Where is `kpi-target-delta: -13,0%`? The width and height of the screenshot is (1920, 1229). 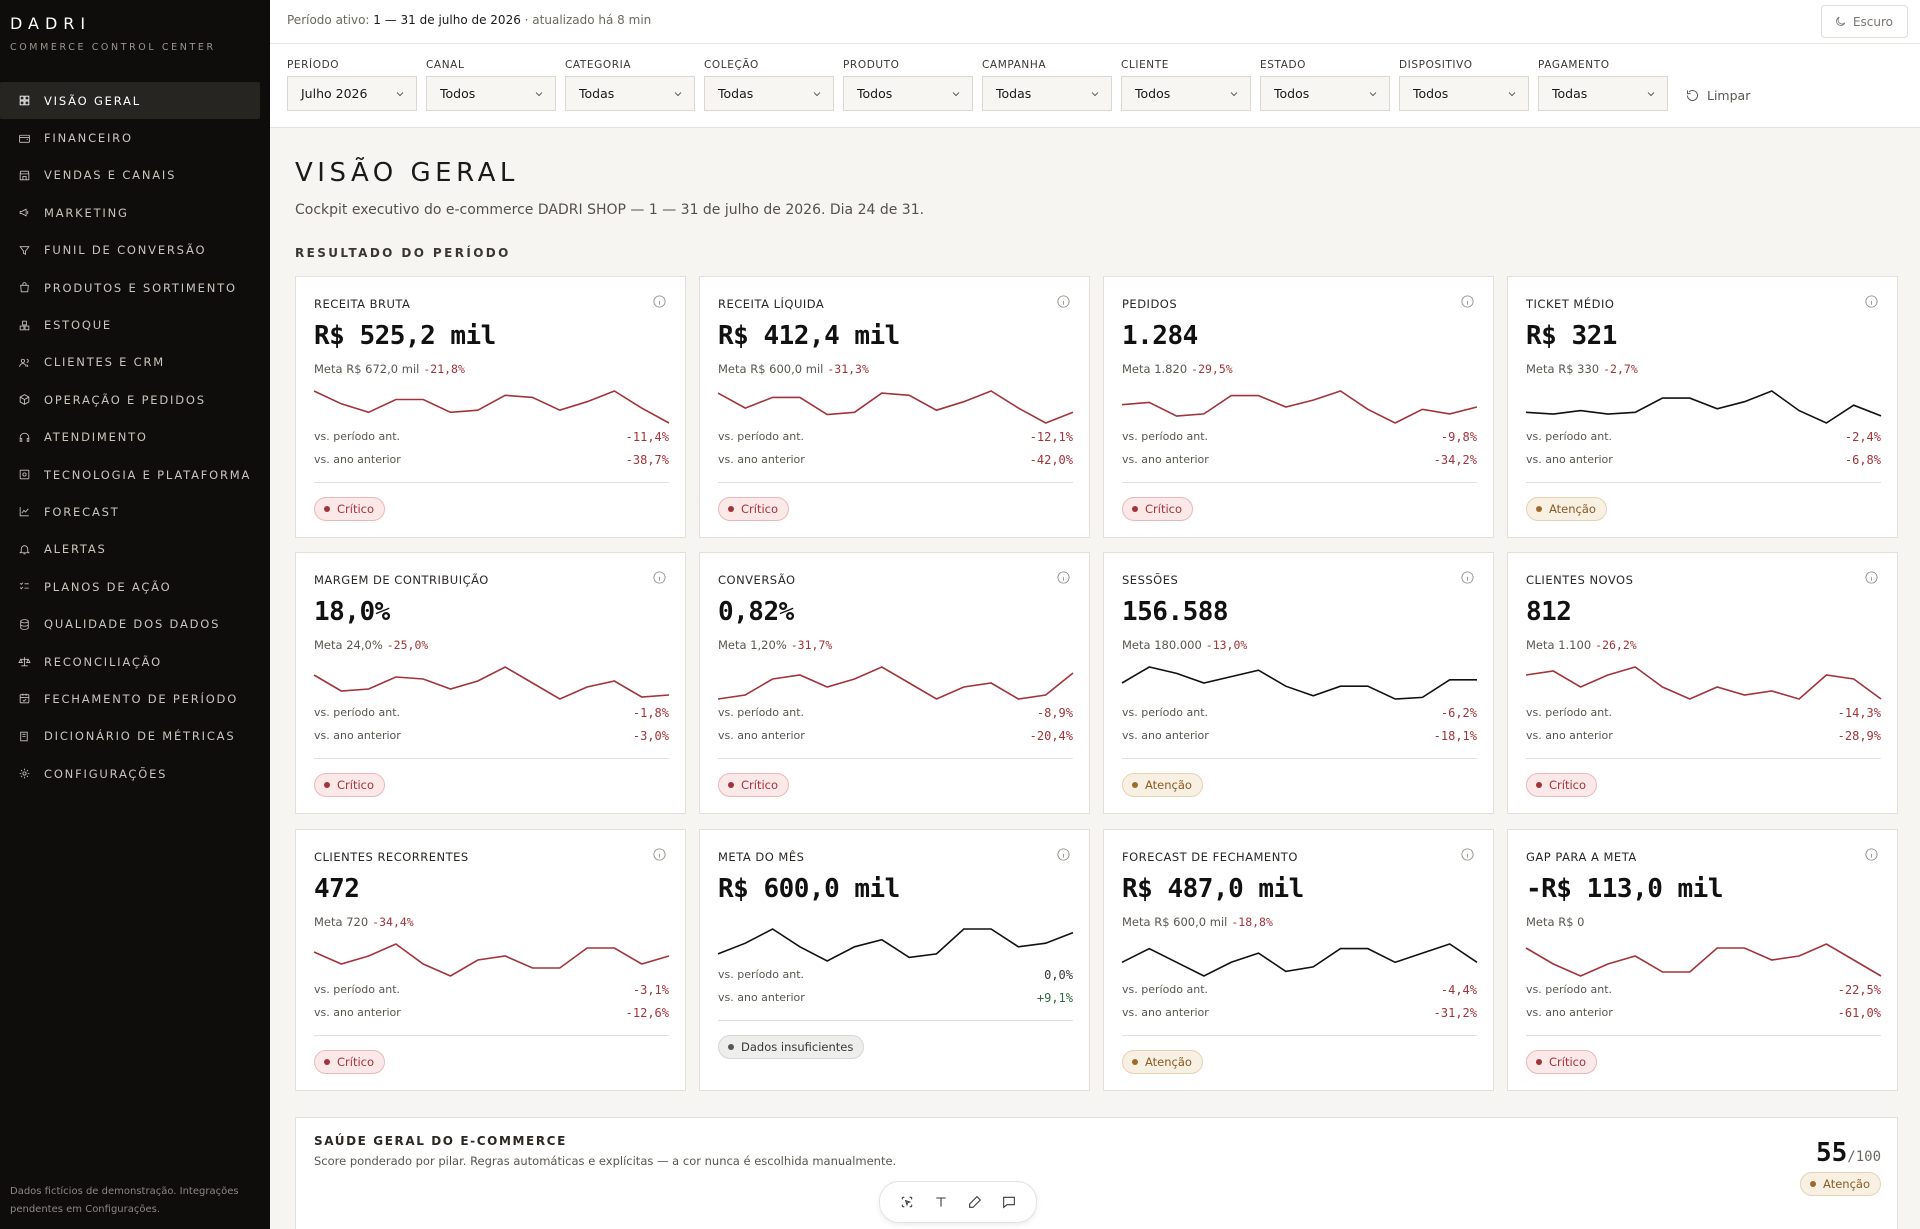
kpi-target-delta: -13,0% is located at coordinates (1226, 645).